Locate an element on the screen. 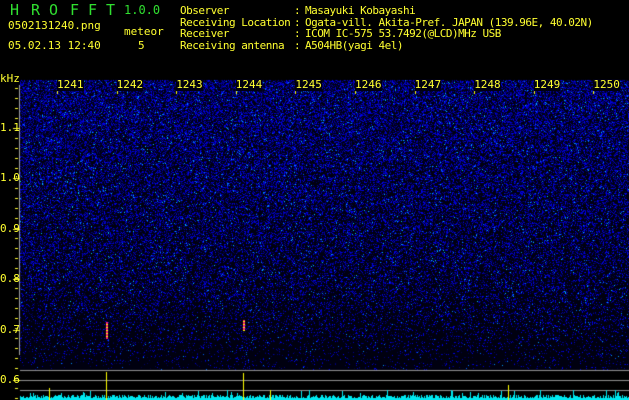 This screenshot has width=629, height=400. time-label: 1243 is located at coordinates (189, 84).